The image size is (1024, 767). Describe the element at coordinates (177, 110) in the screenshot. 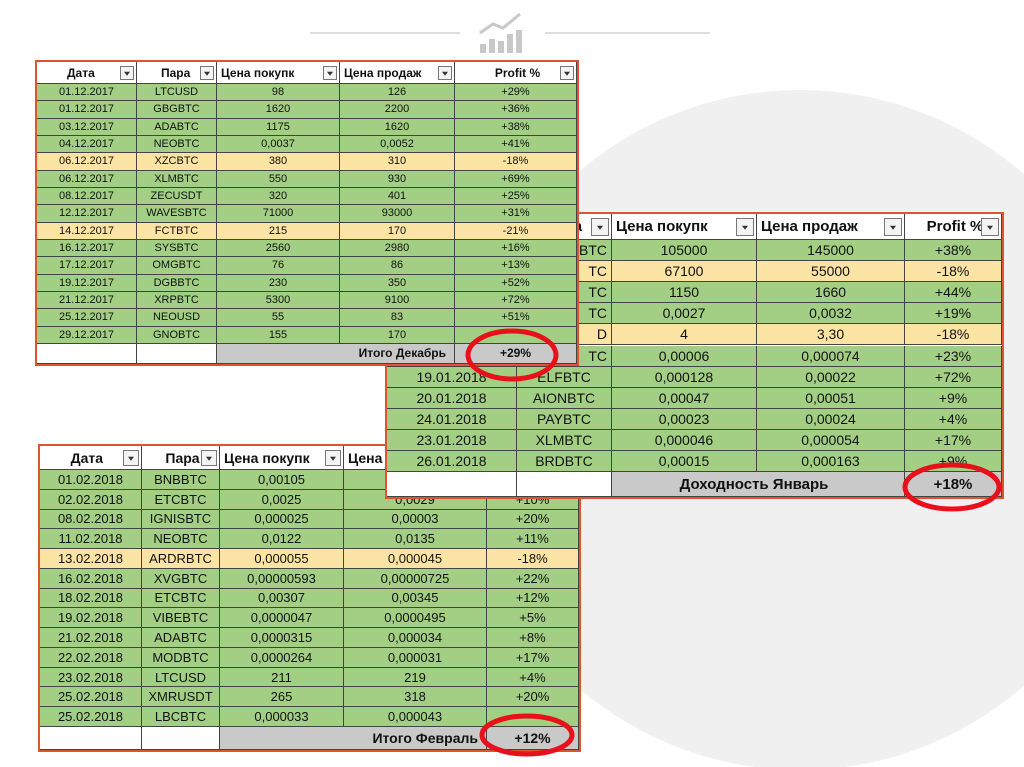

I see `table-cell: GBGBTC` at that location.